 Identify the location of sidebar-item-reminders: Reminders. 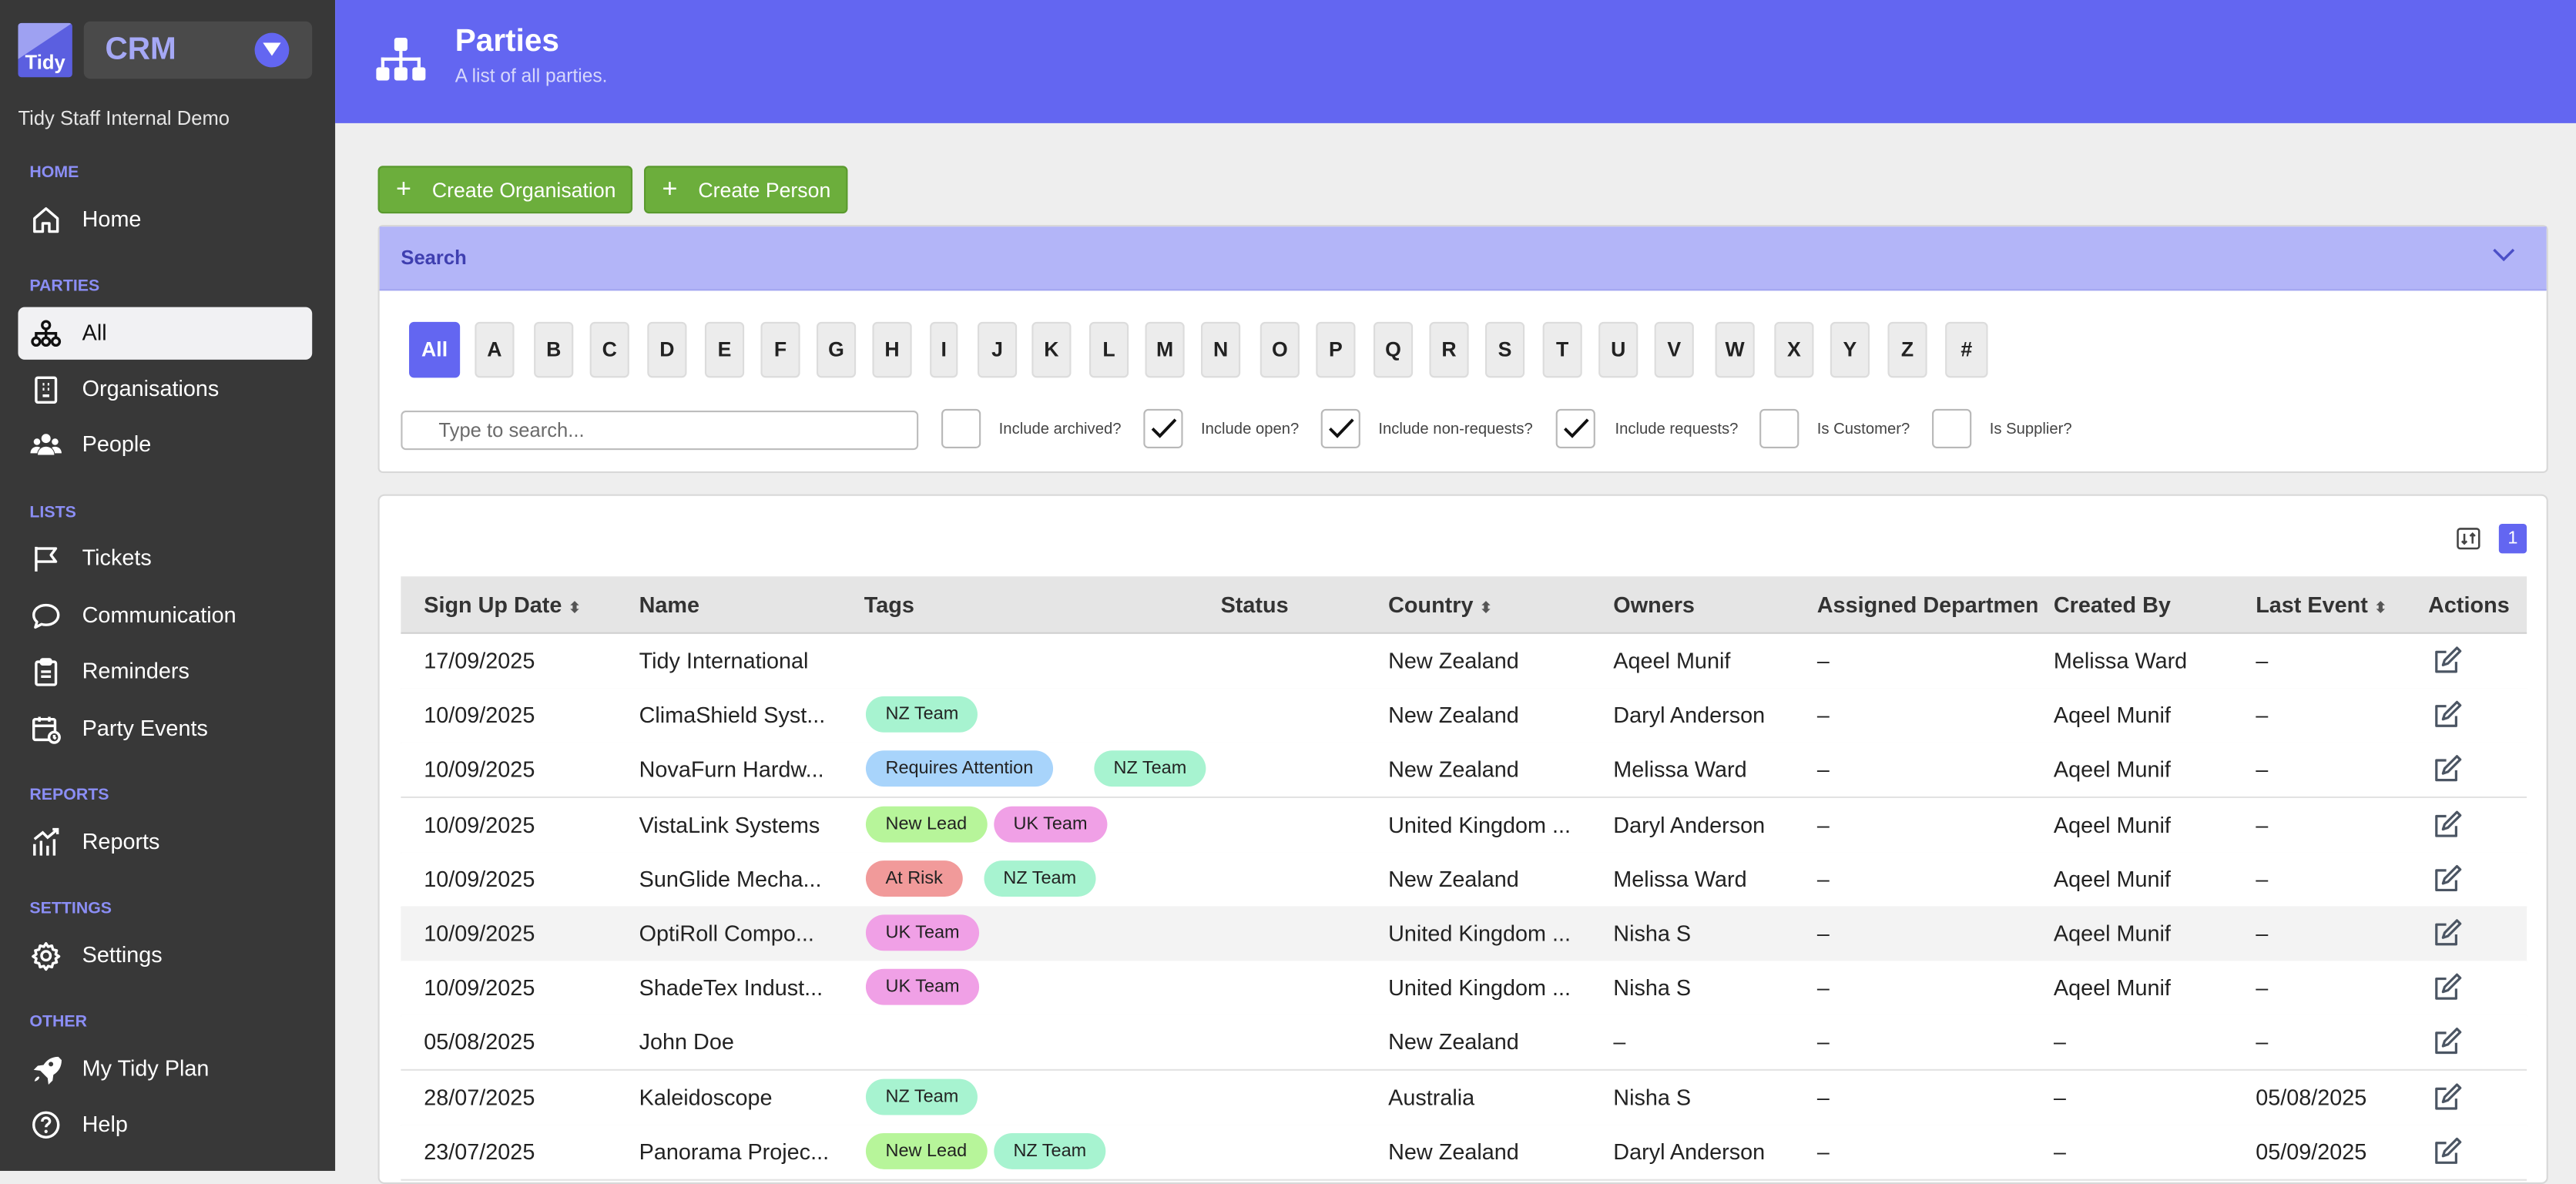
(165, 672).